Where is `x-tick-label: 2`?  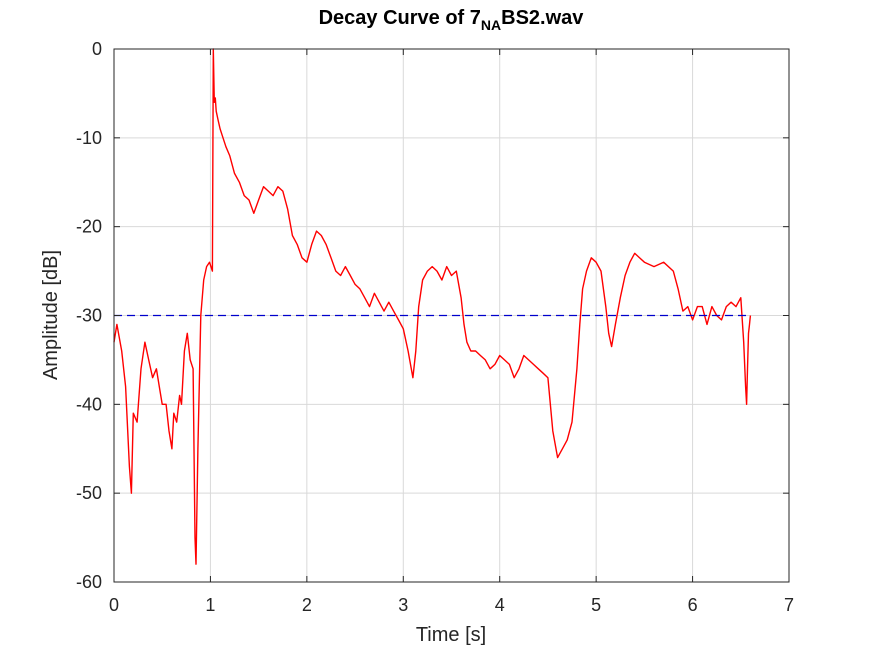
x-tick-label: 2 is located at coordinates (307, 605).